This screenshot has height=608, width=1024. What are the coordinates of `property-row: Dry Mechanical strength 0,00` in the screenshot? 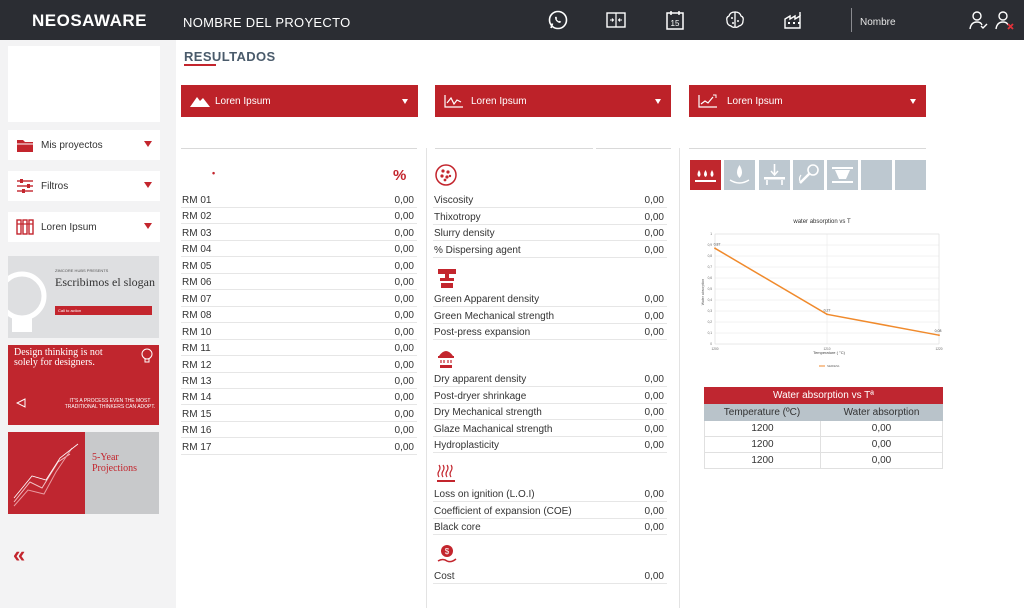 It's located at (550, 412).